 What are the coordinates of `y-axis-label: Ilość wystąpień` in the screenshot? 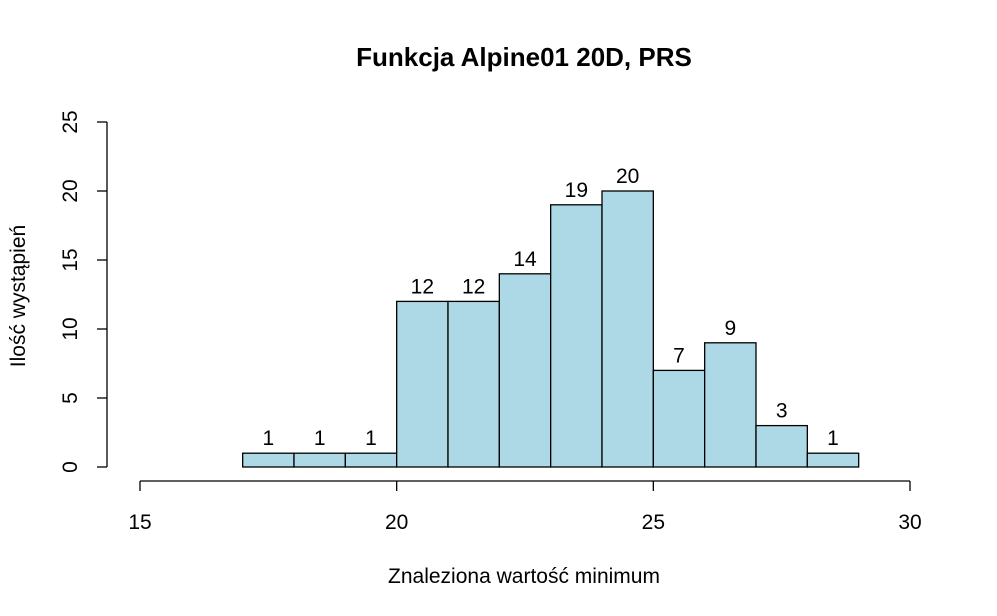 It's located at (18, 296).